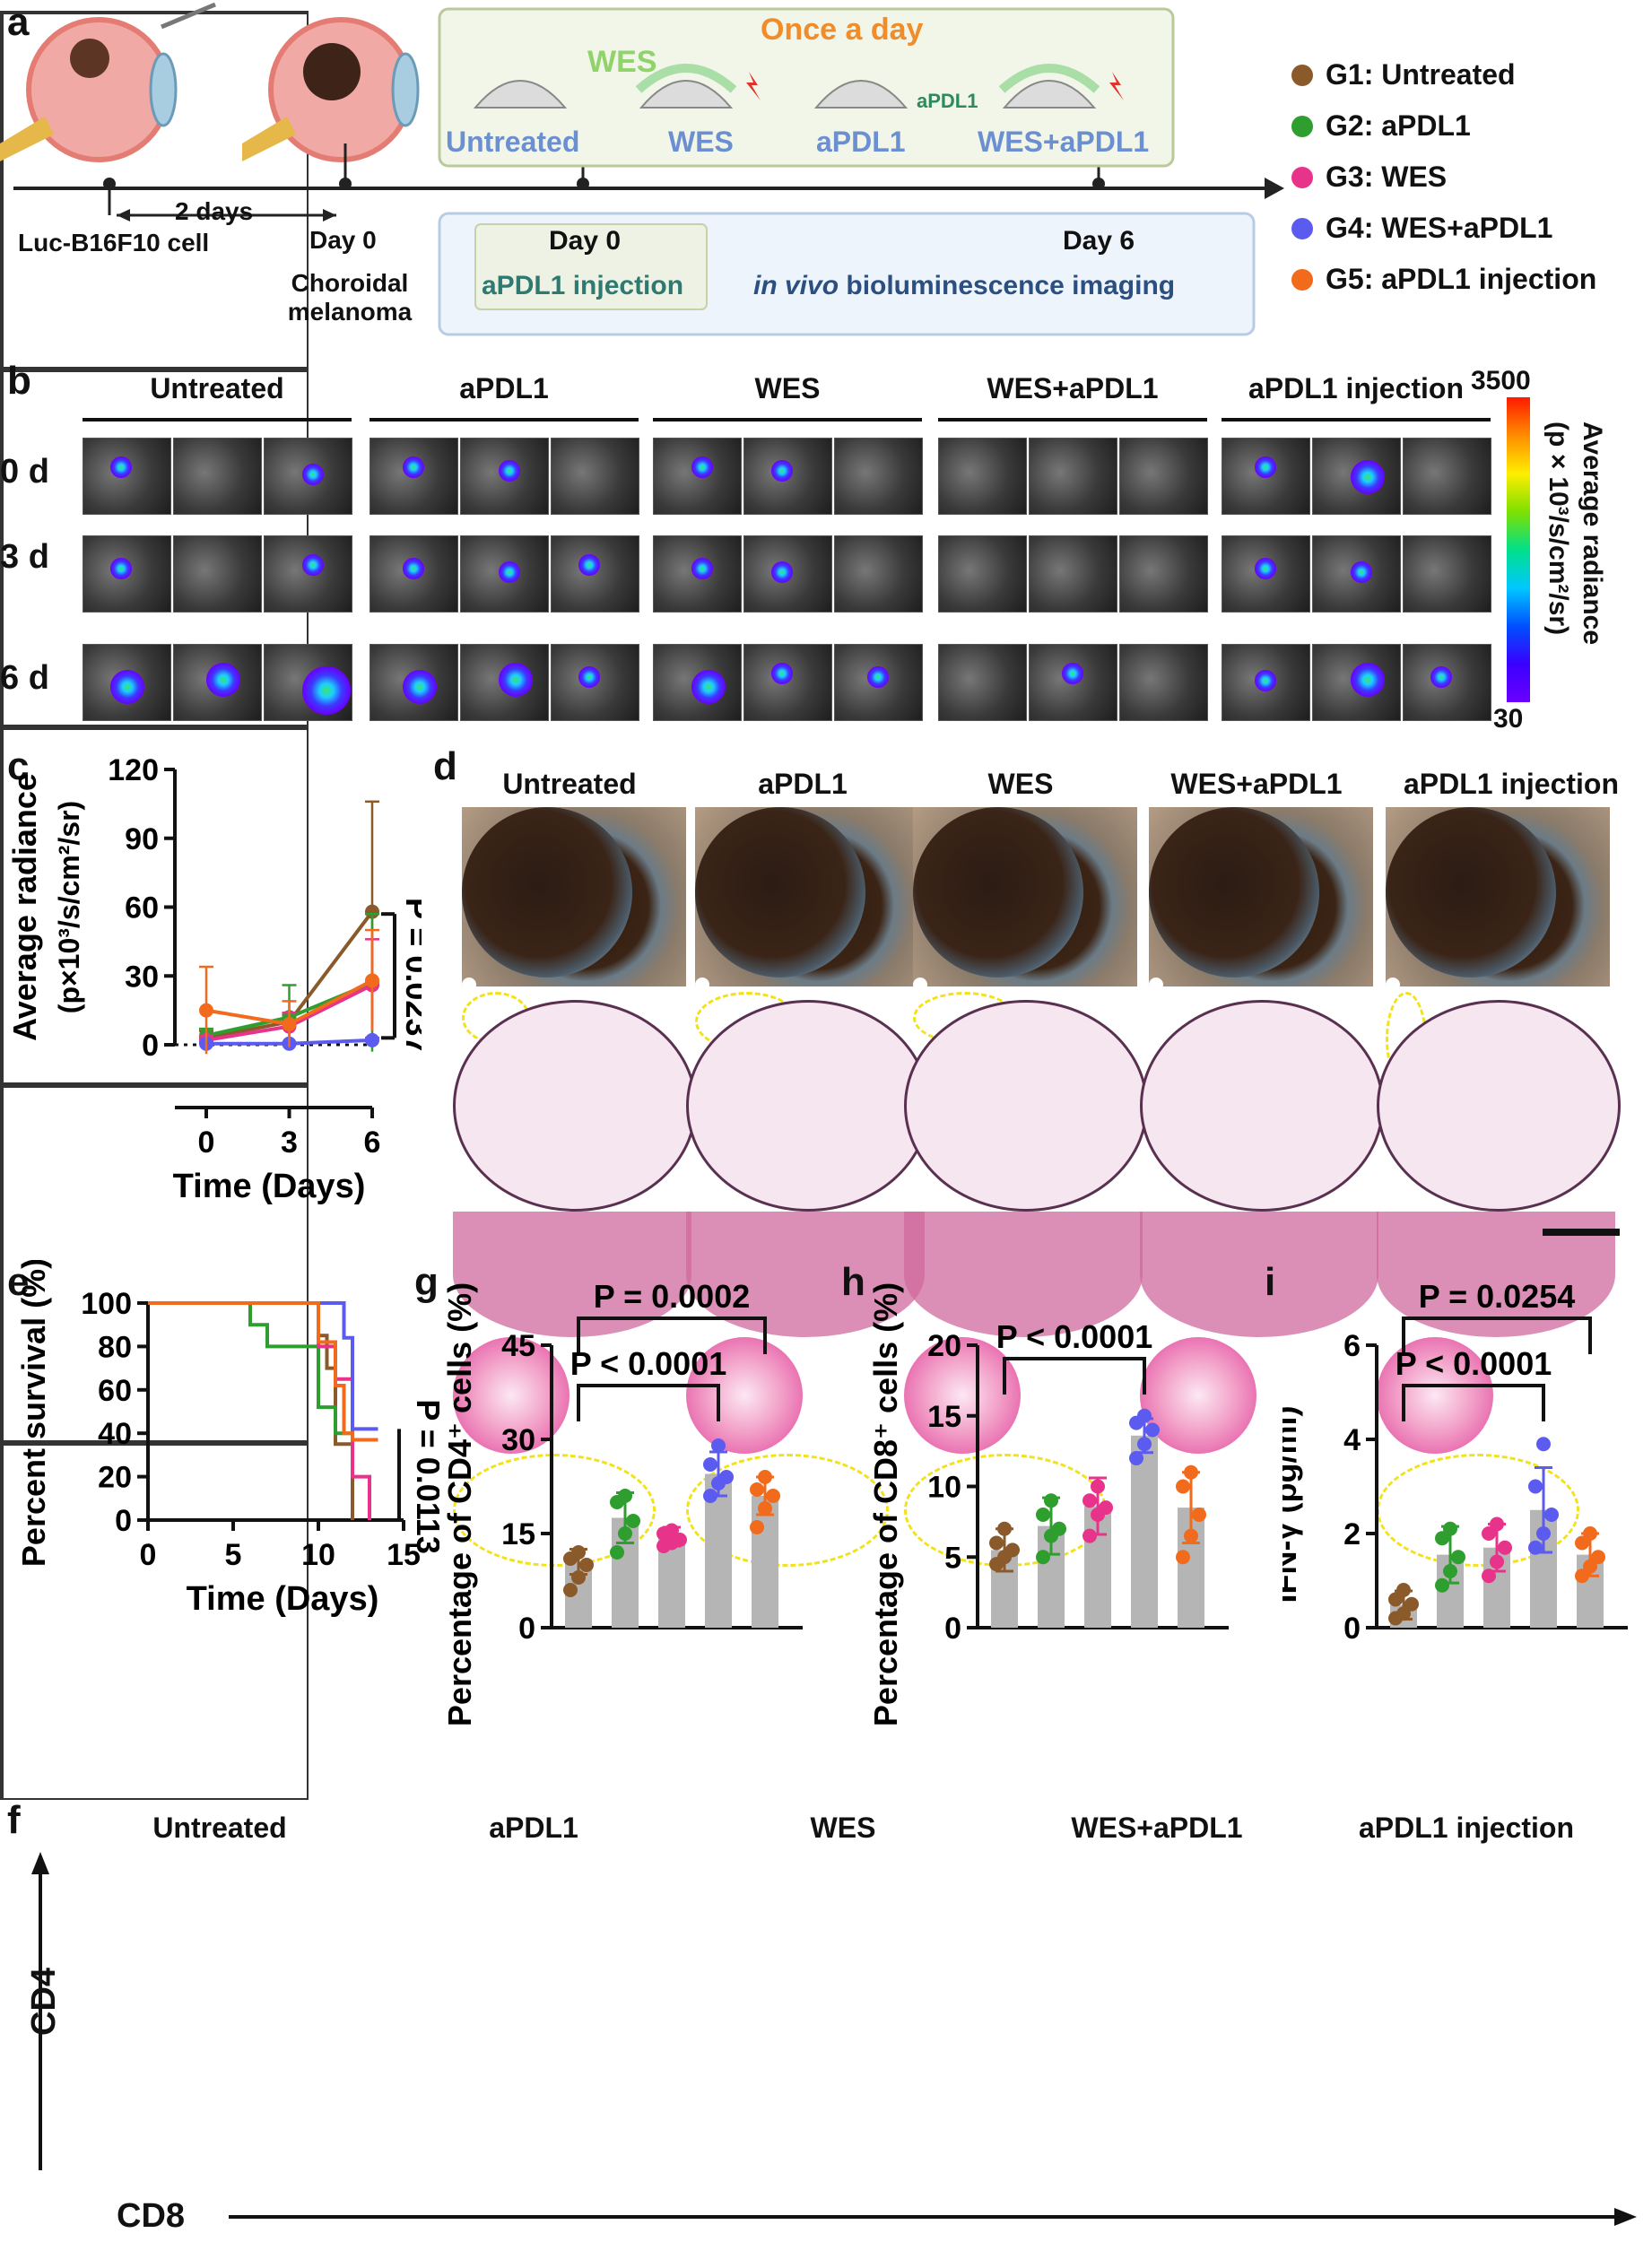  What do you see at coordinates (1020, 784) in the screenshot?
I see `d-group-label: WES` at bounding box center [1020, 784].